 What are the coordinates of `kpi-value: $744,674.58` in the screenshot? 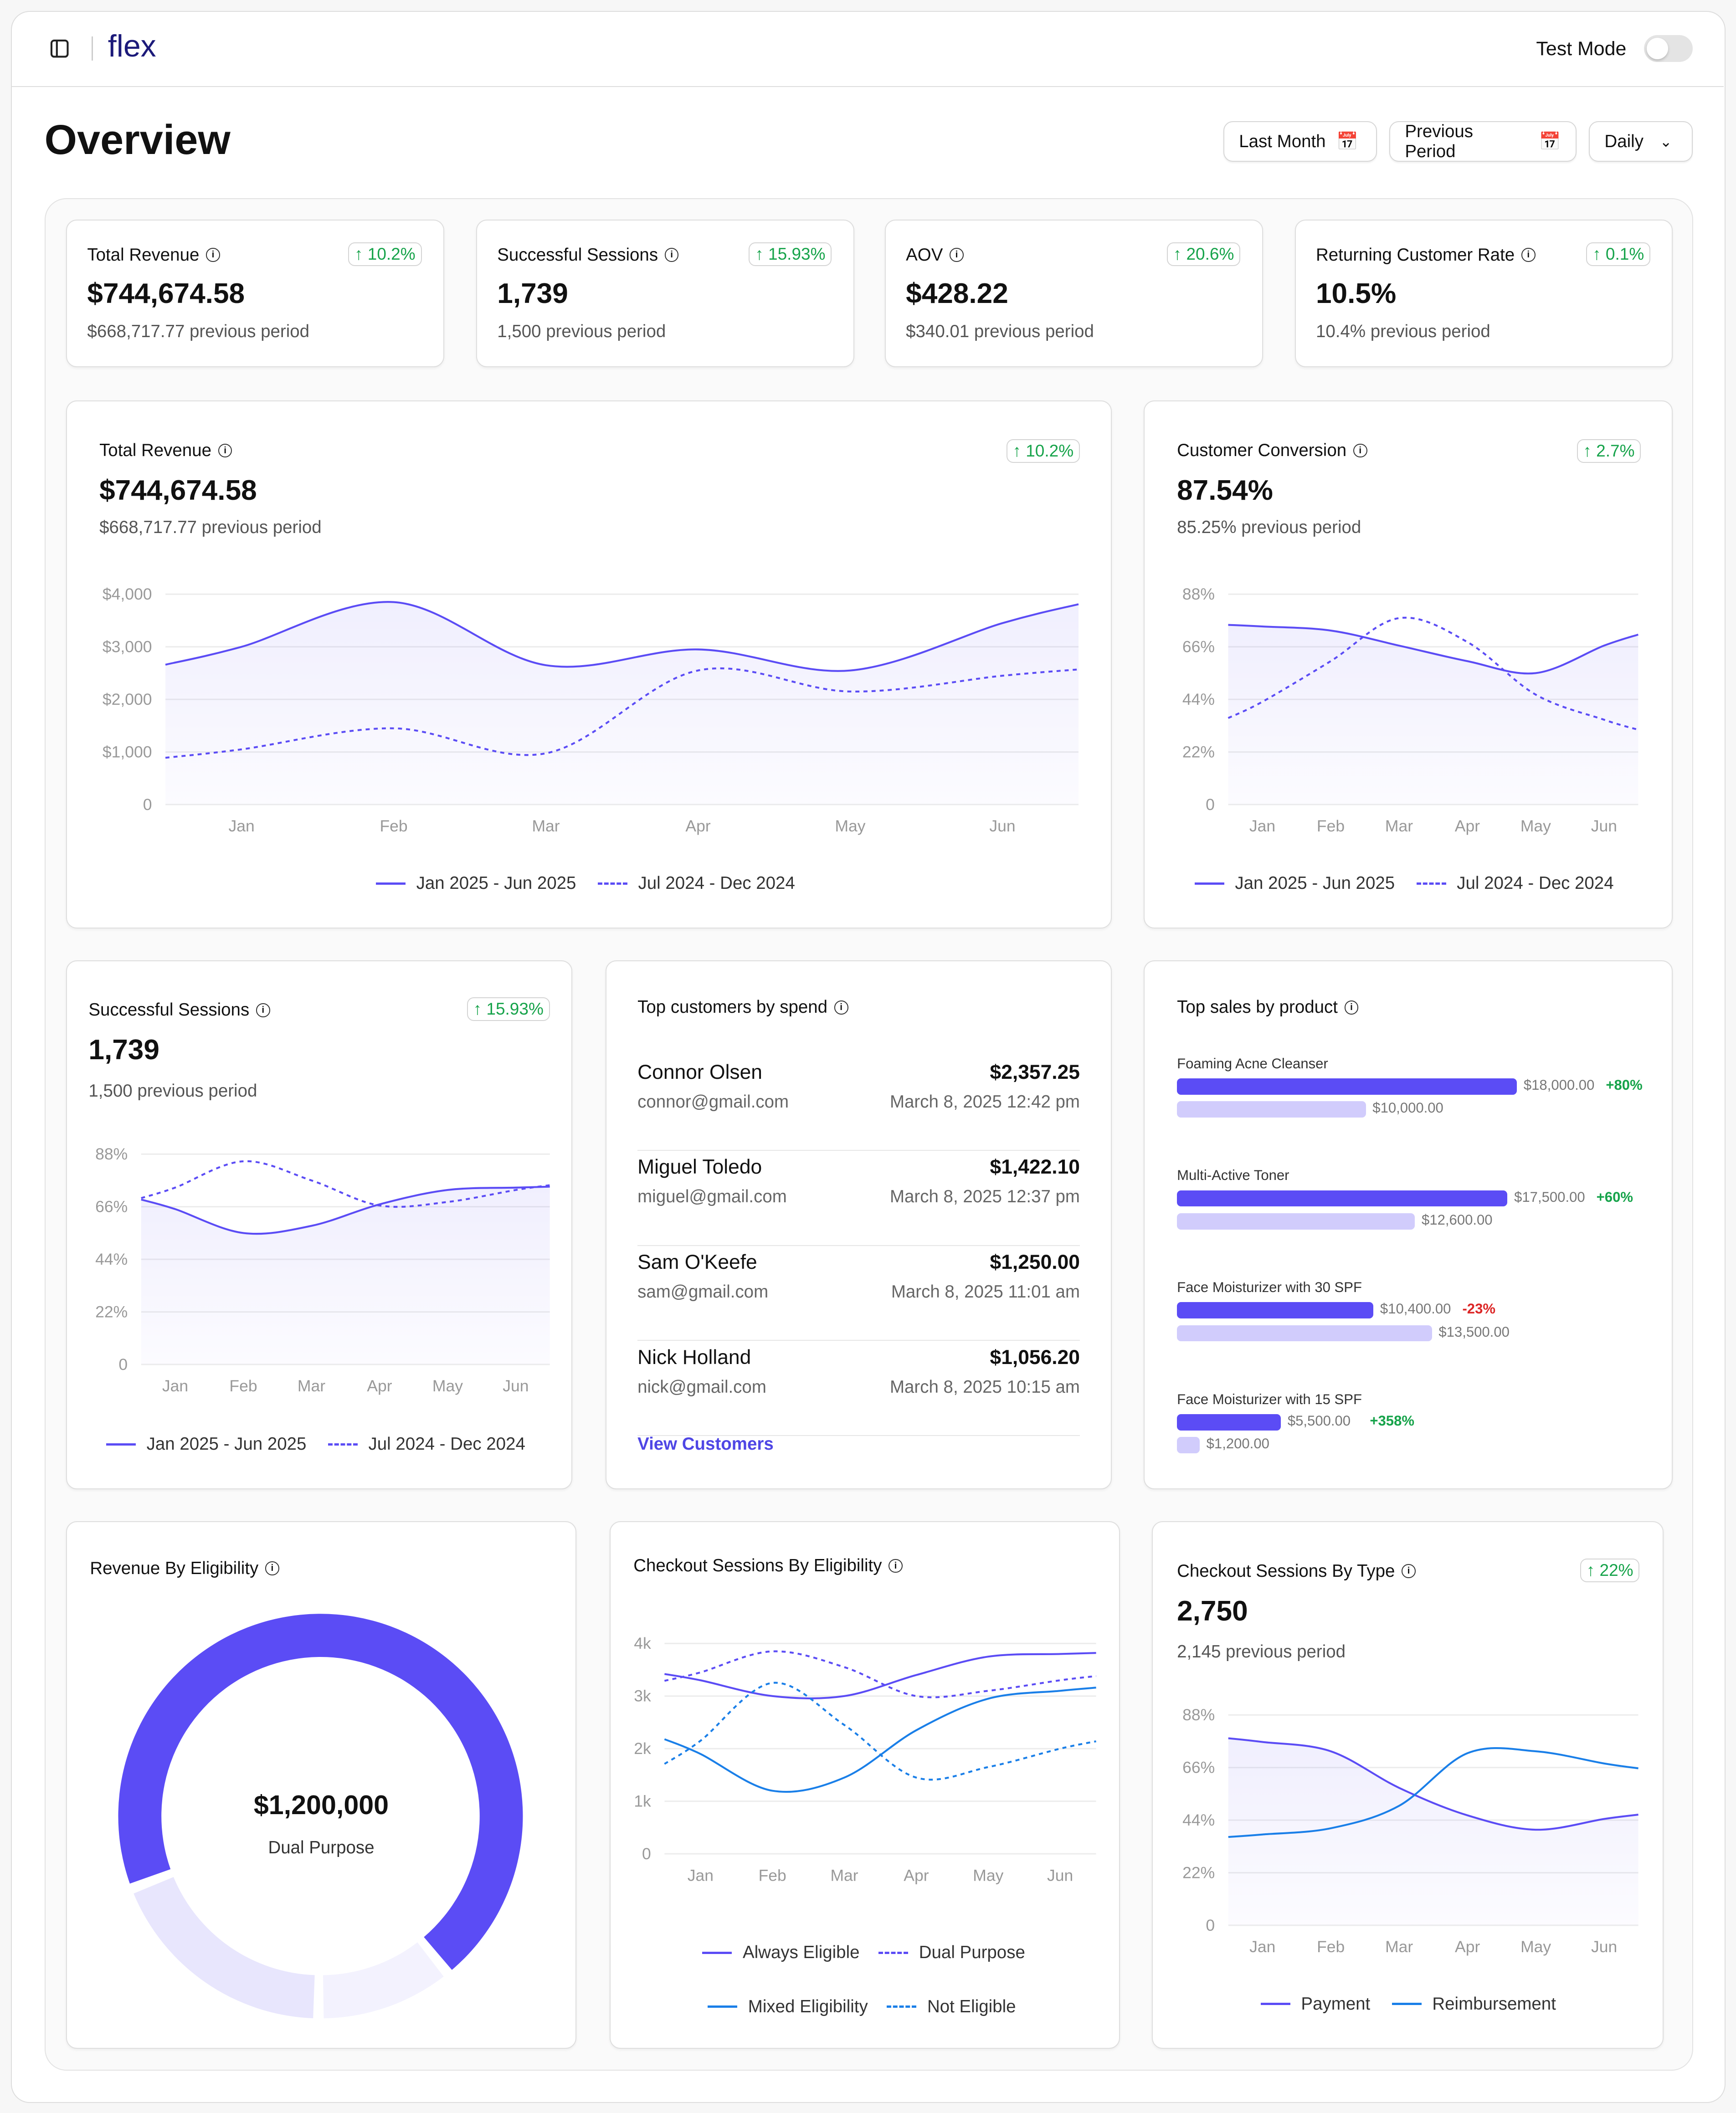 It's located at (166, 293).